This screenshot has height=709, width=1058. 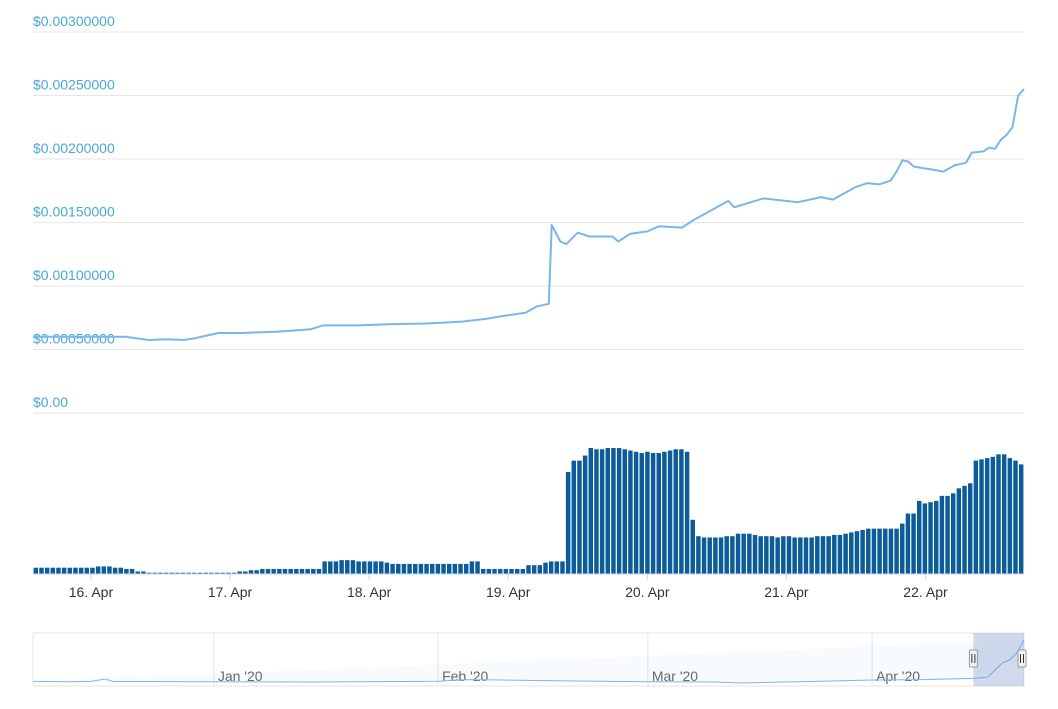 What do you see at coordinates (529, 659) in the screenshot?
I see `navigator: Jan '20Feb '20Mar '20Apr '20` at bounding box center [529, 659].